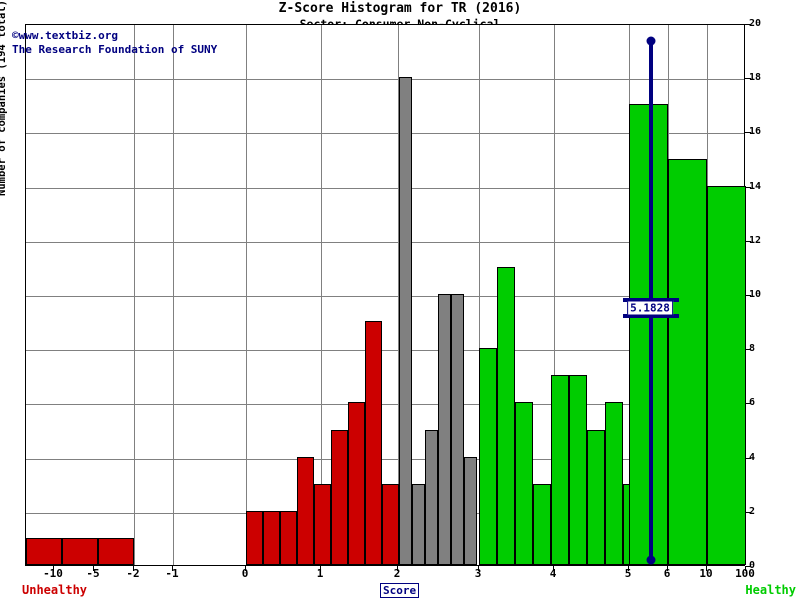  I want to click on y-axis-tick-label: 16, so click(755, 132).